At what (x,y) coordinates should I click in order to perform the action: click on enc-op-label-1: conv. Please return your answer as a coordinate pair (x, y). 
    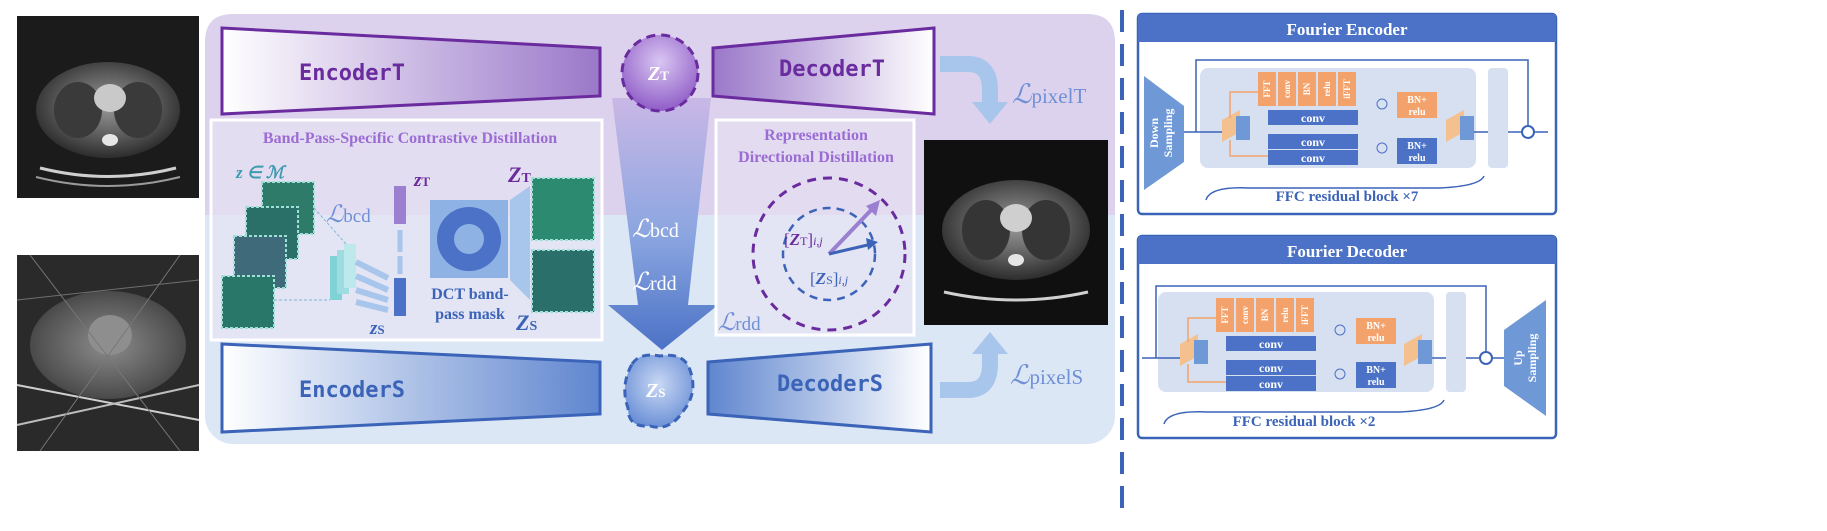
    Looking at the image, I should click on (1287, 89).